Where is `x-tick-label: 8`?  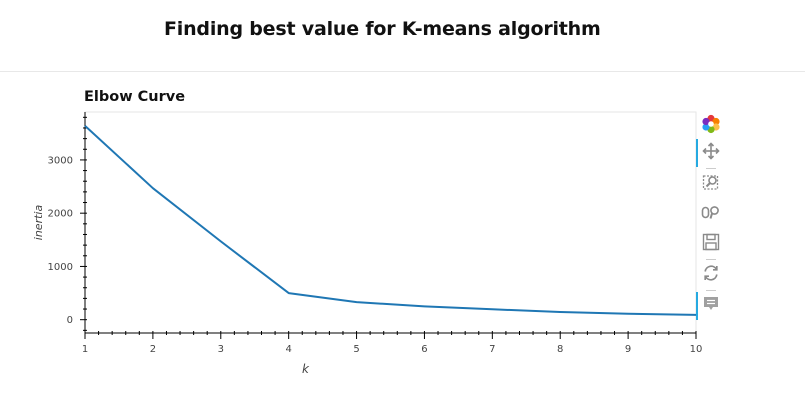
x-tick-label: 8 is located at coordinates (560, 349).